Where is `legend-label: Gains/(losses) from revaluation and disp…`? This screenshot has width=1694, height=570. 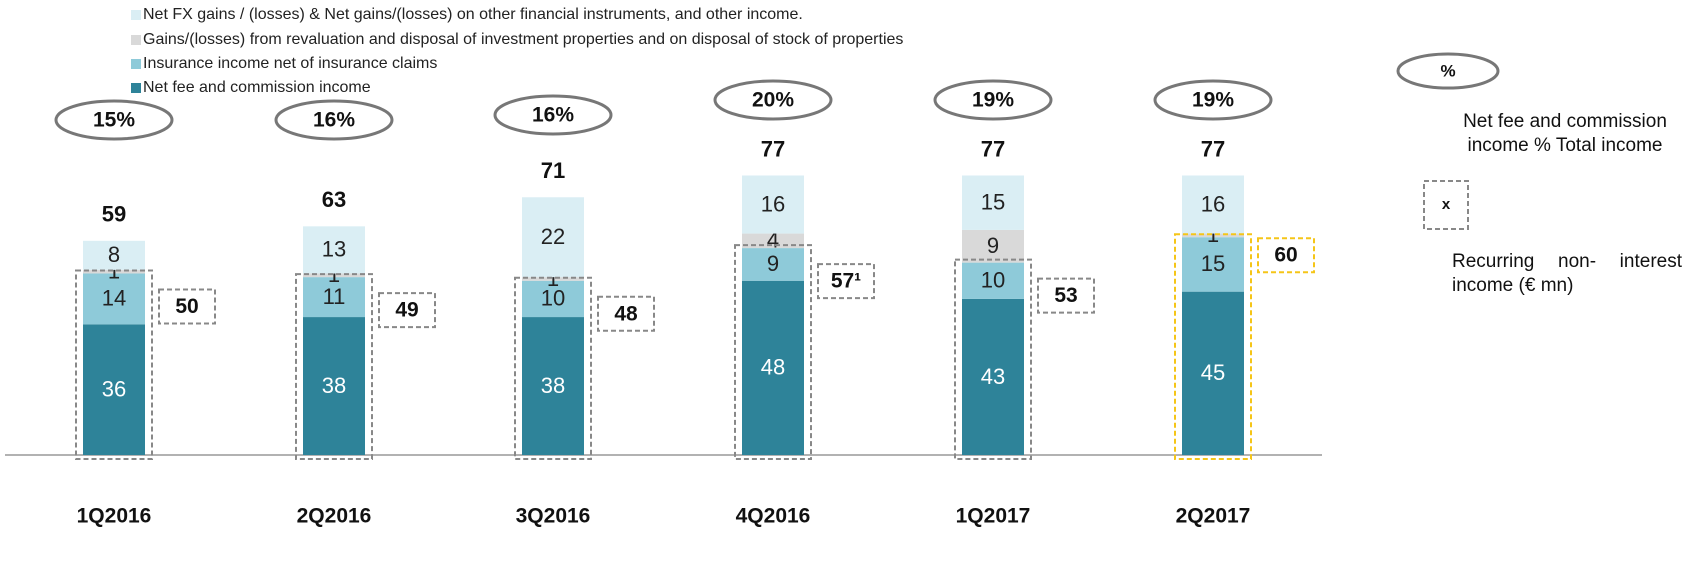 legend-label: Gains/(losses) from revaluation and disp… is located at coordinates (523, 39).